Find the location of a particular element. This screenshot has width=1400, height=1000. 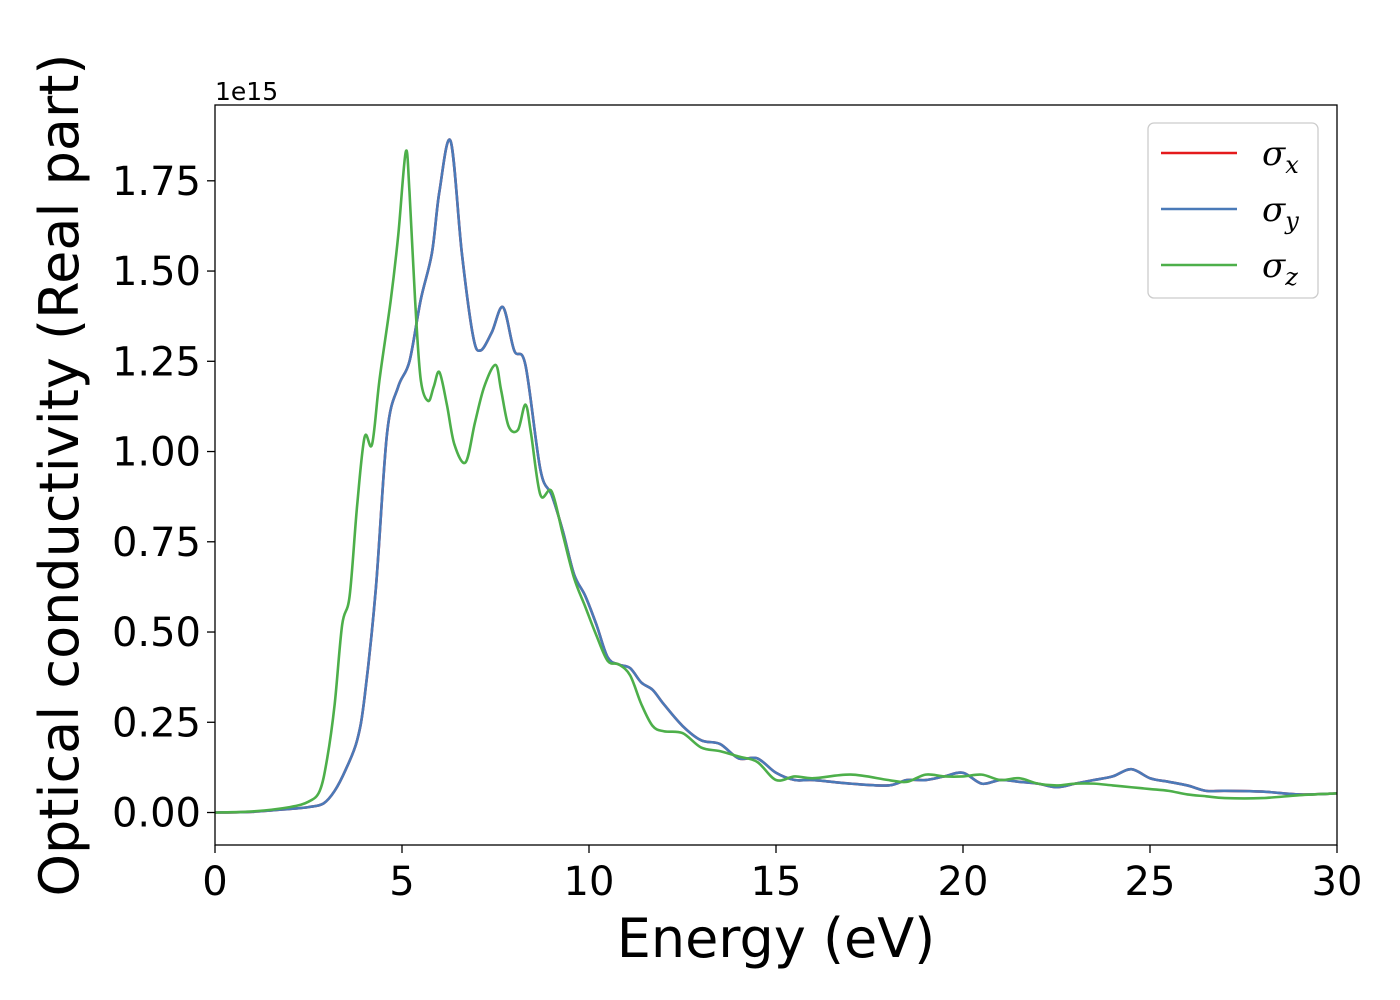

y-tick-label: 0.25 is located at coordinates (156, 723).